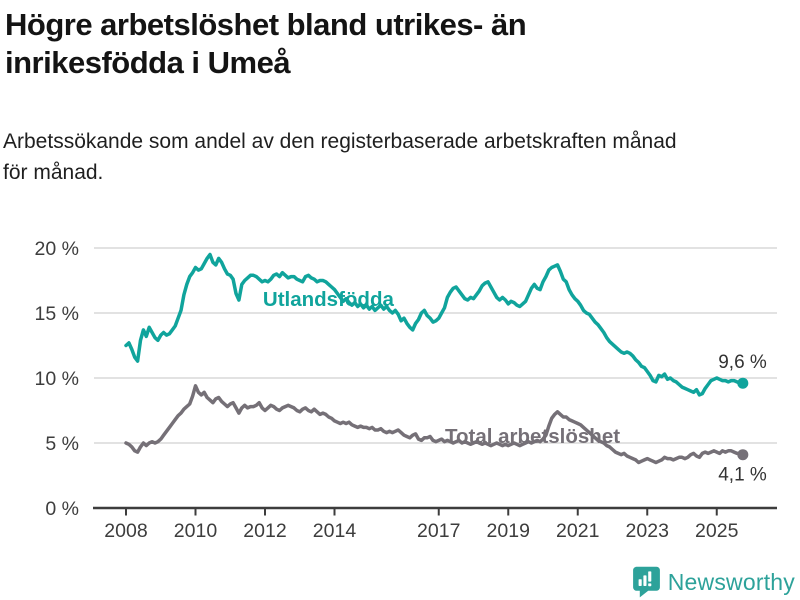 The width and height of the screenshot is (800, 600). Describe the element at coordinates (743, 455) in the screenshot. I see `series-end-dot-total-arbetsloshet` at that location.